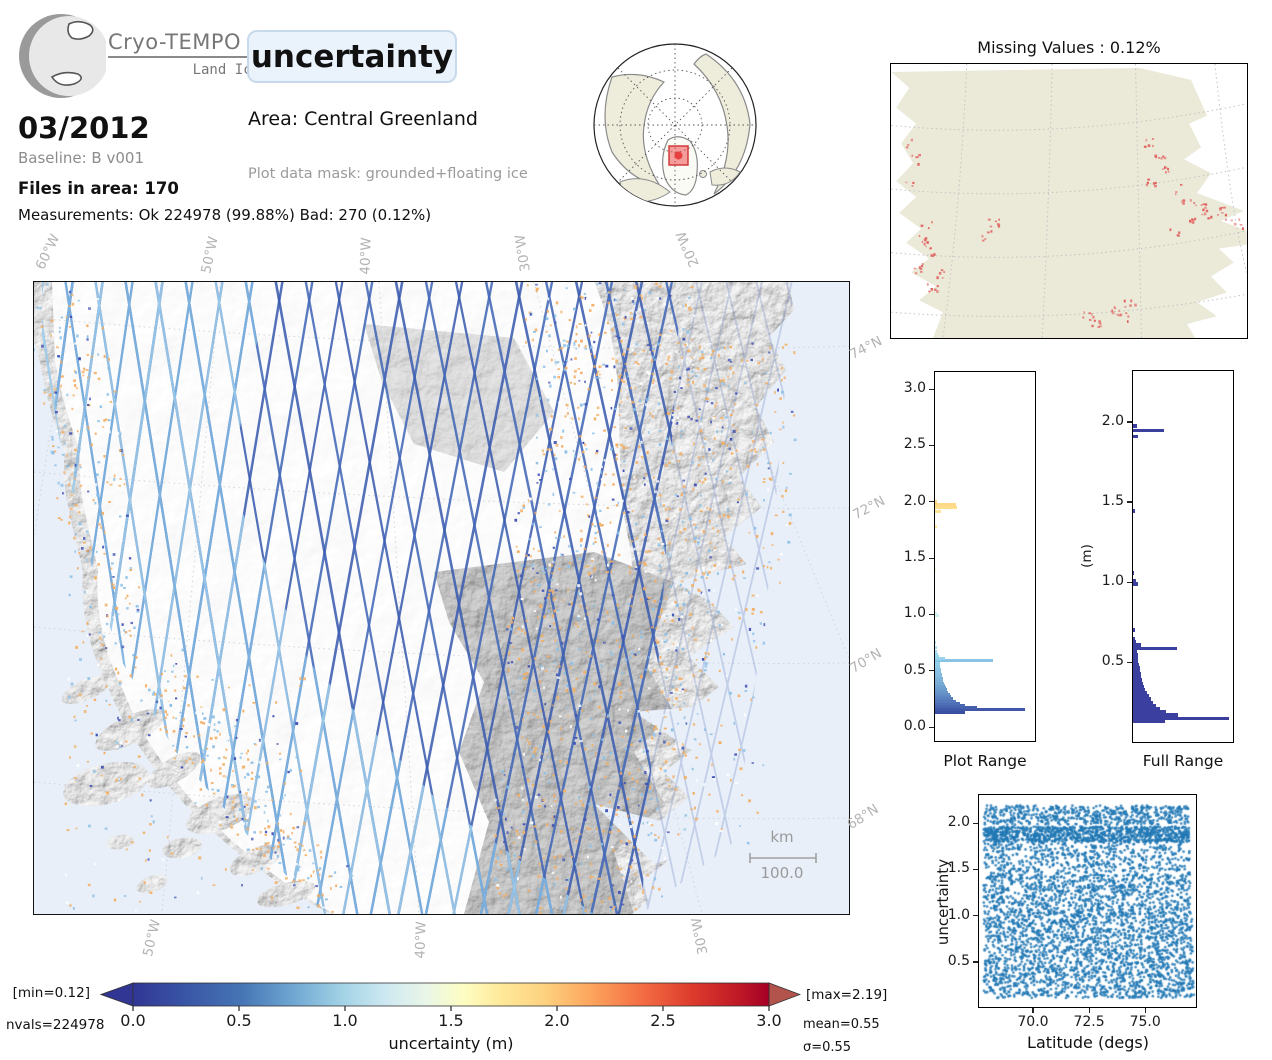 This screenshot has width=1272, height=1060. What do you see at coordinates (133, 1020) in the screenshot?
I see `colorbar-tick-label: 0.0` at bounding box center [133, 1020].